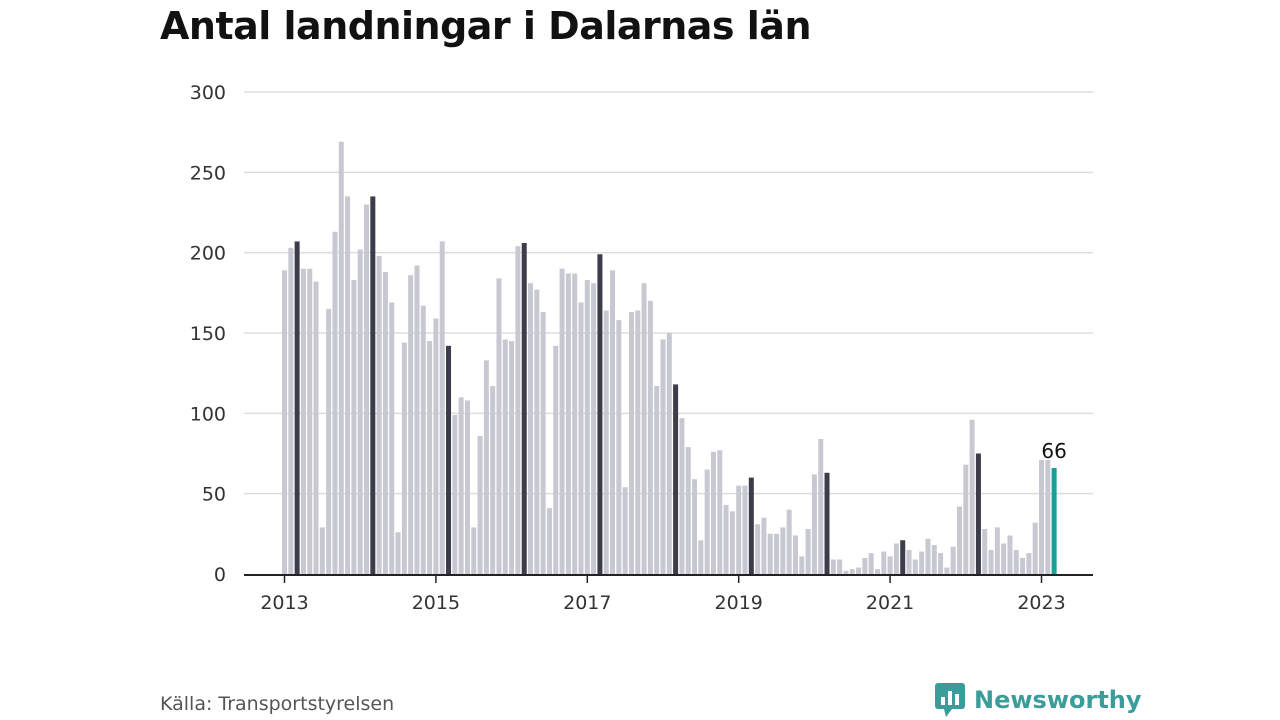  I want to click on x-tick-label: 2023, so click(1041, 603).